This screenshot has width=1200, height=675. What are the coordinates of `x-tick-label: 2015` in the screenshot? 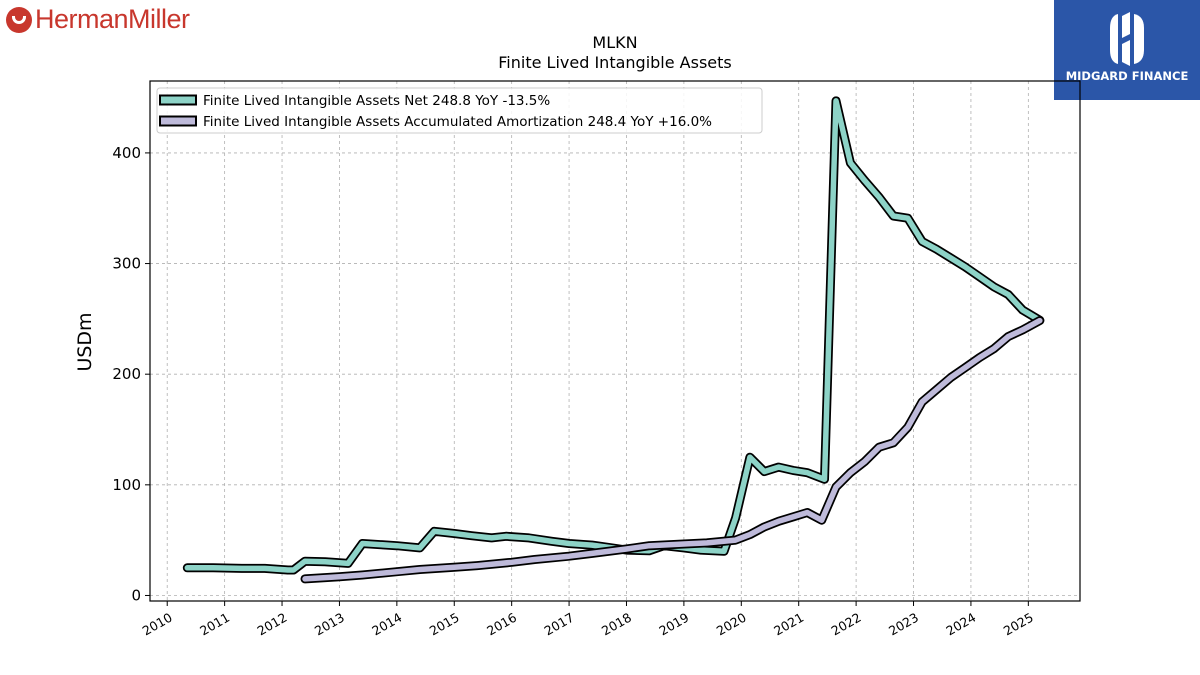 It's located at (444, 624).